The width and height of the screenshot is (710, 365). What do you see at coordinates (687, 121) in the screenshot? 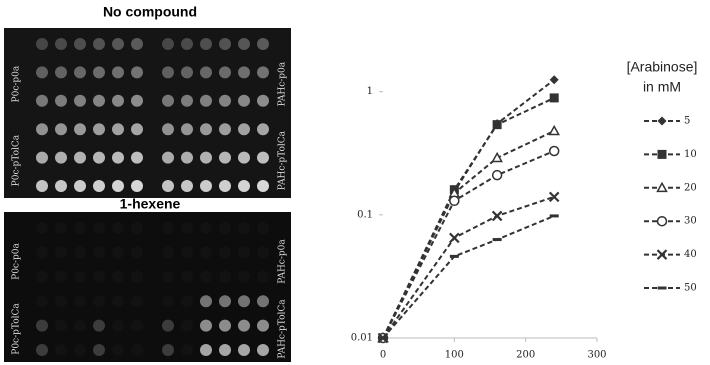
I see `legend-label: 5` at bounding box center [687, 121].